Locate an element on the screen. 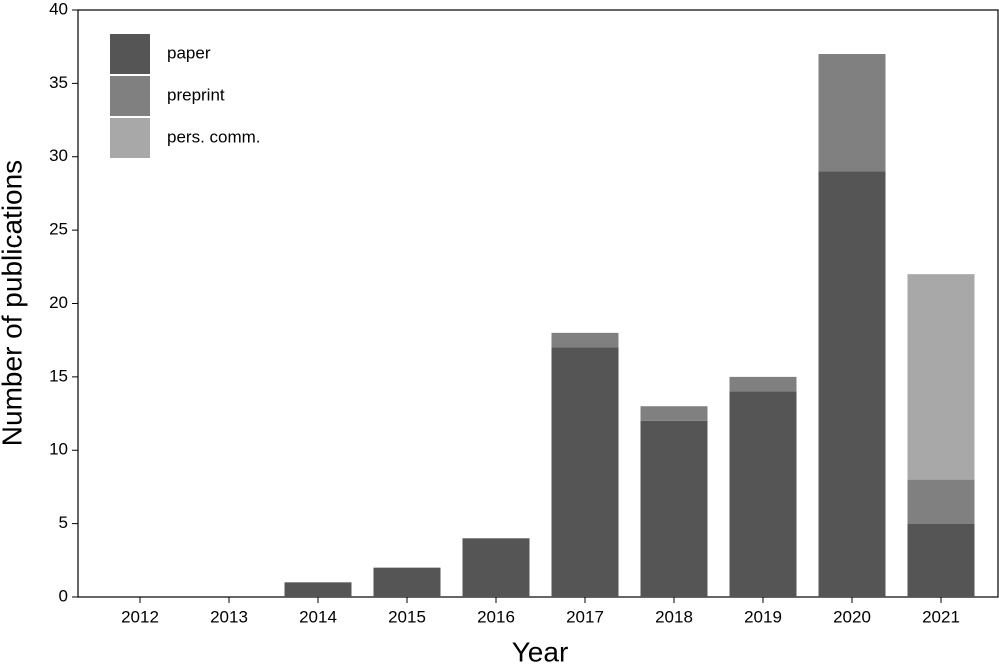 The width and height of the screenshot is (999, 666). x-tick-label: 2016 is located at coordinates (496, 616).